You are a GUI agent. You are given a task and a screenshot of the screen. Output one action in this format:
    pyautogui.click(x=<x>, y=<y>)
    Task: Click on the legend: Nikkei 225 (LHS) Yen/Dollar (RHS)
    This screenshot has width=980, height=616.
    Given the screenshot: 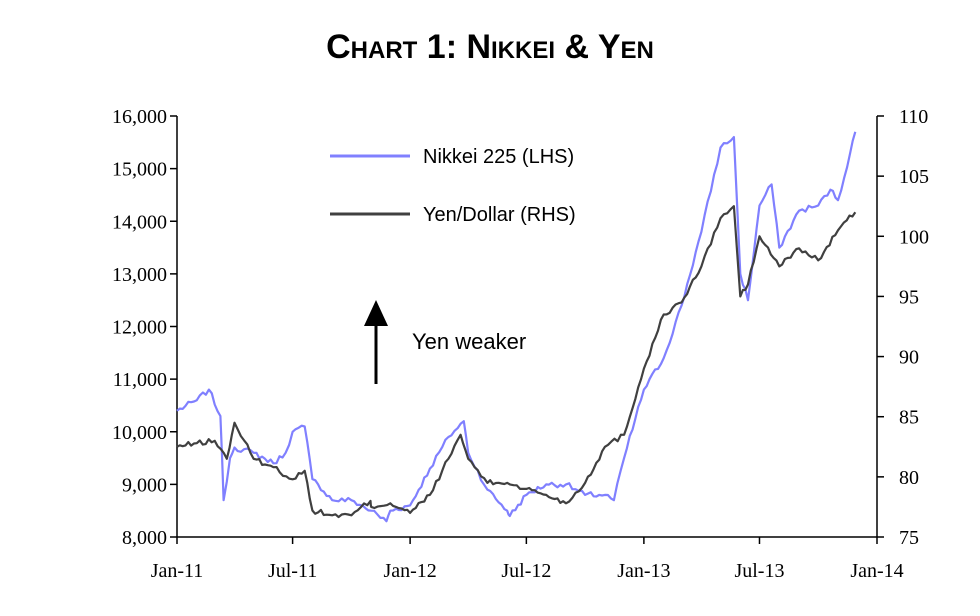 What is the action you would take?
    pyautogui.click(x=453, y=186)
    